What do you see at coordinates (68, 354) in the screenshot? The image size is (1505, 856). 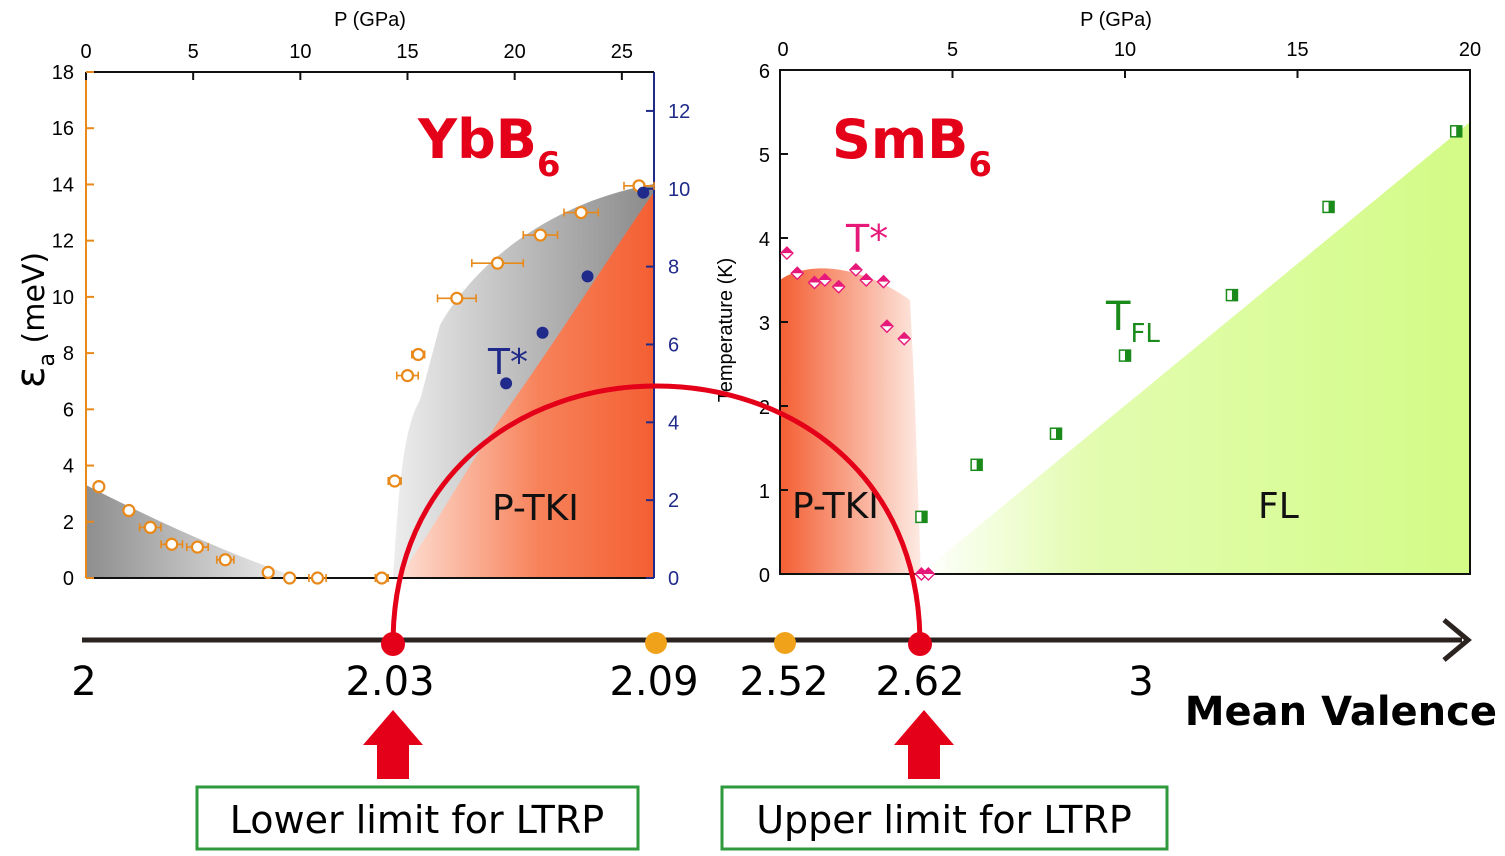 I see `ybb6-left-tick-label: 8` at bounding box center [68, 354].